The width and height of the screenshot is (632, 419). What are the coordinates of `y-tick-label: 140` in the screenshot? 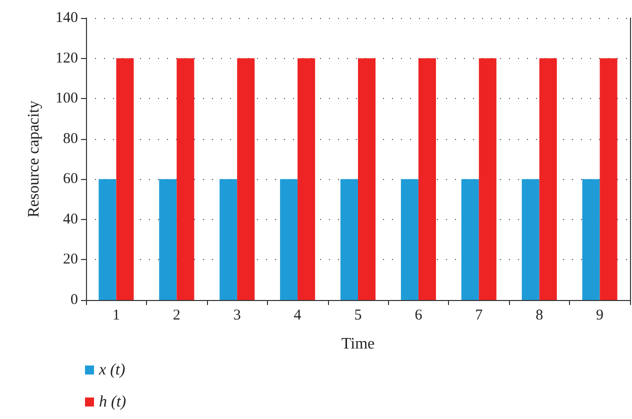 It's located at (67, 18).